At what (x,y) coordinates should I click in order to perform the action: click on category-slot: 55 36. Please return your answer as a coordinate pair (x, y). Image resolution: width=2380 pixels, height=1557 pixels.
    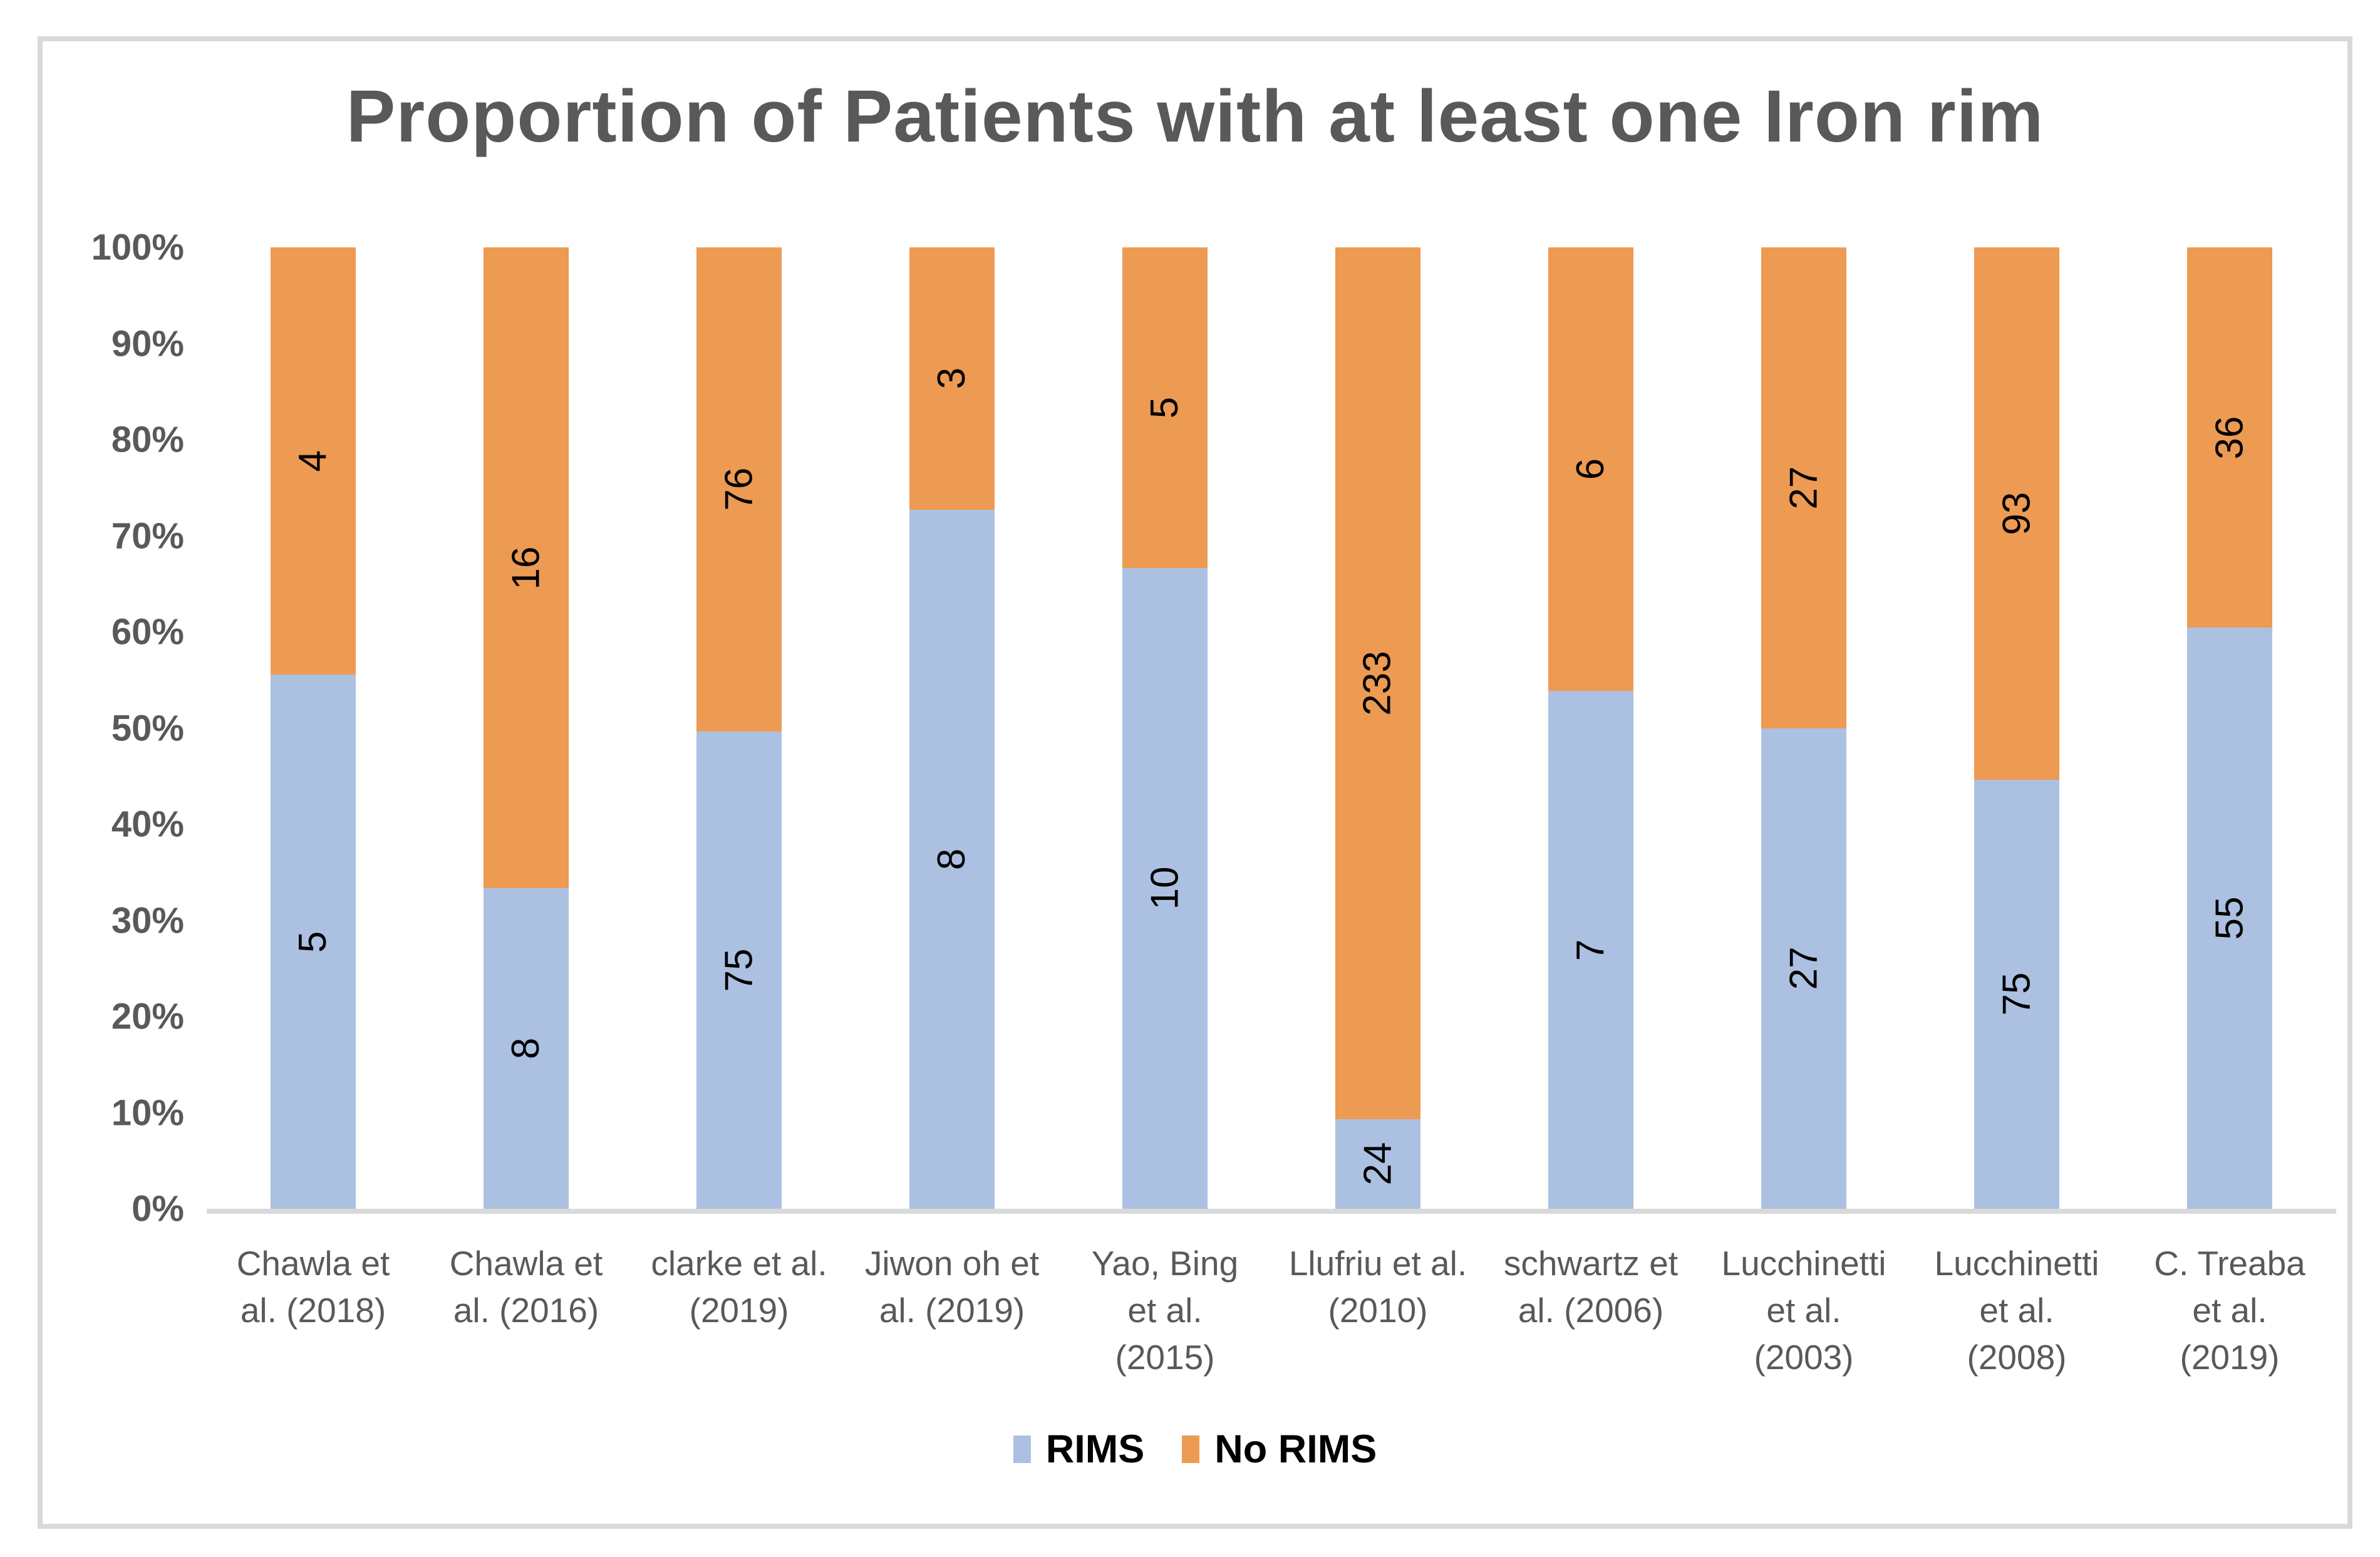
    Looking at the image, I should click on (2229, 728).